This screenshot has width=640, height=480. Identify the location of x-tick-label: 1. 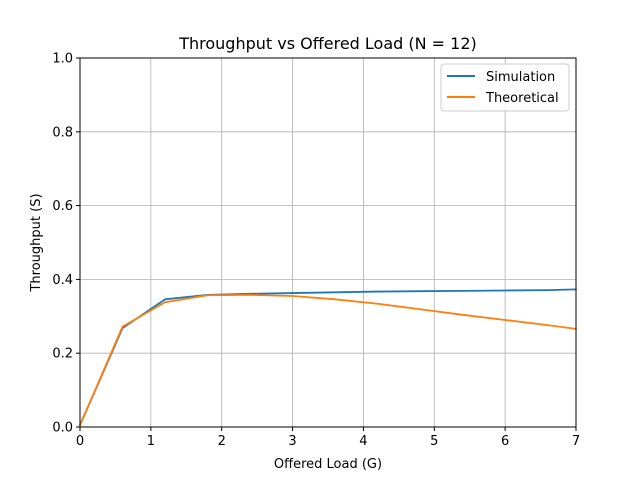
(151, 441).